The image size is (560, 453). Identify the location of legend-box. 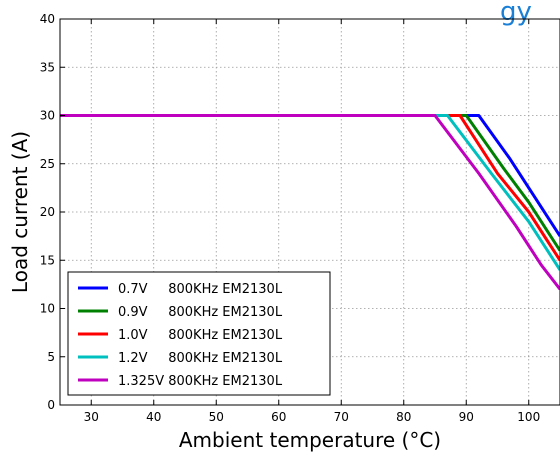
(199, 333).